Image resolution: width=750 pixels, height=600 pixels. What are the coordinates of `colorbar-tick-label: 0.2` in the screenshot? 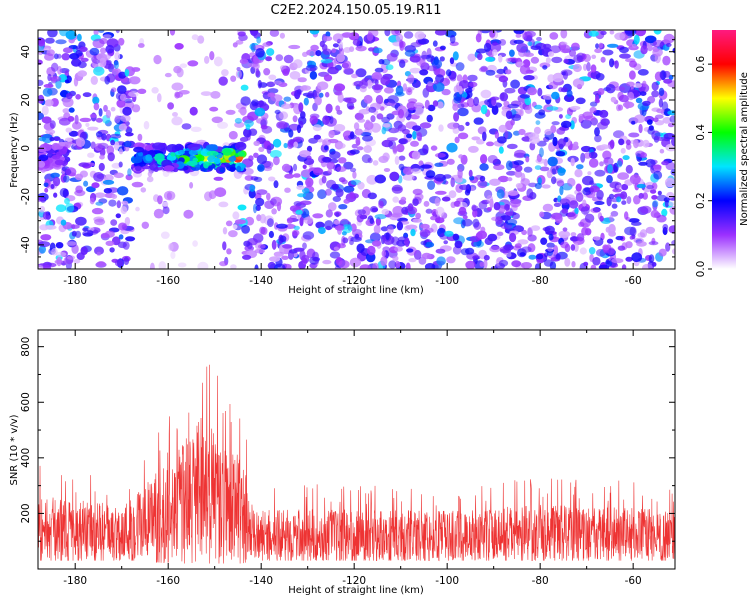 It's located at (701, 200).